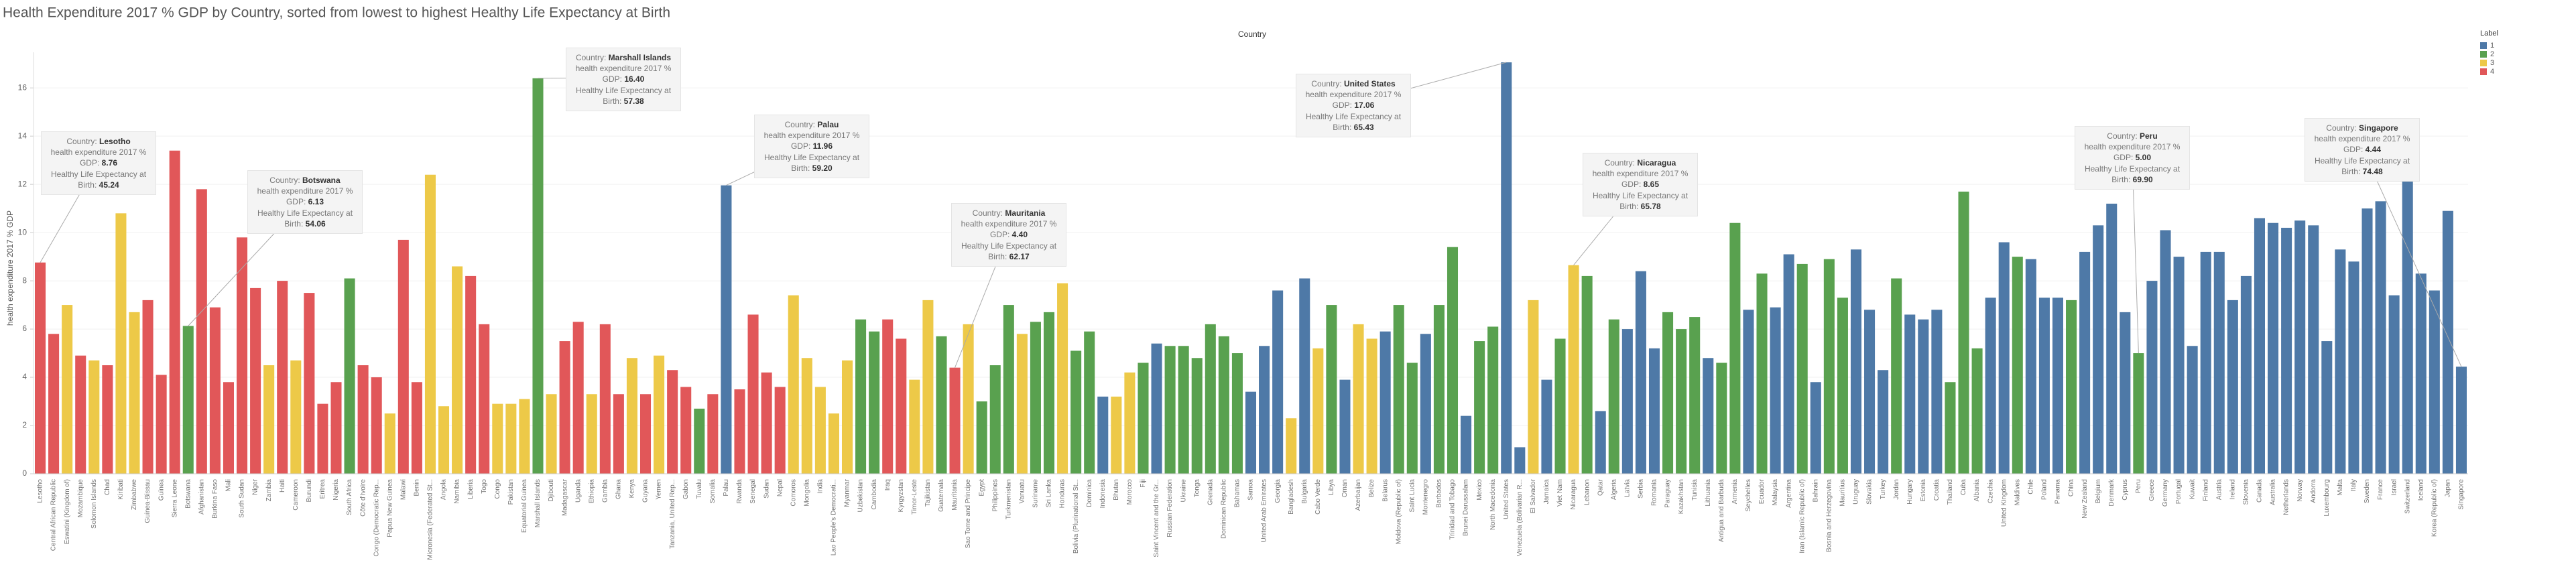  Describe the element at coordinates (2138, 486) in the screenshot. I see `x-tick-label: Peru` at that location.